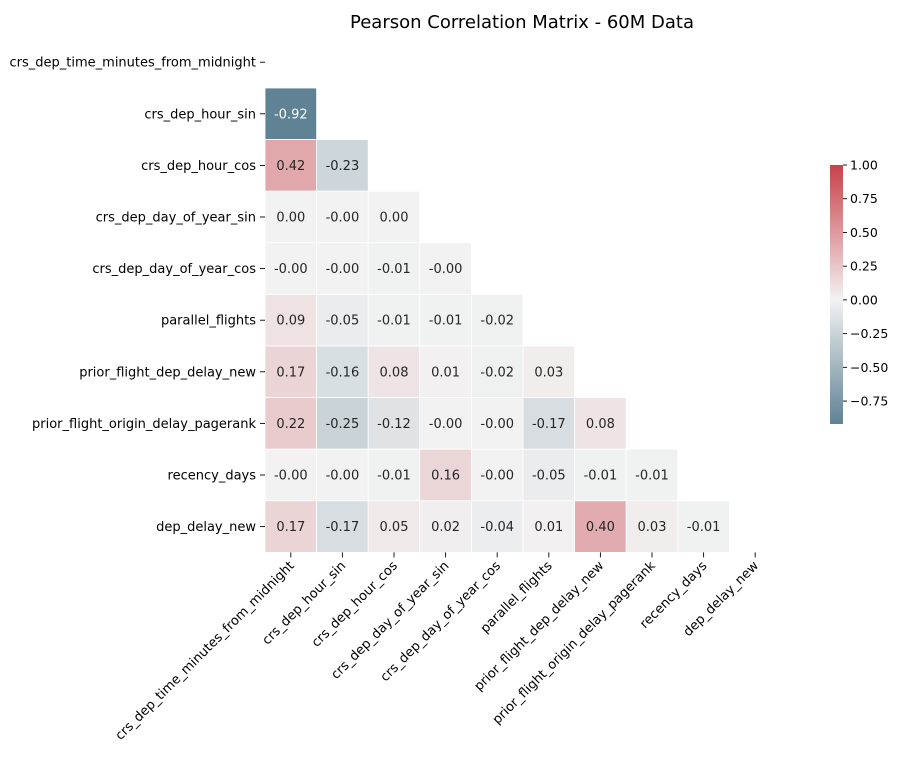 The image size is (901, 758). What do you see at coordinates (522, 22) in the screenshot?
I see `chart-title: Pearson Correlation Matrix - 60M Data` at bounding box center [522, 22].